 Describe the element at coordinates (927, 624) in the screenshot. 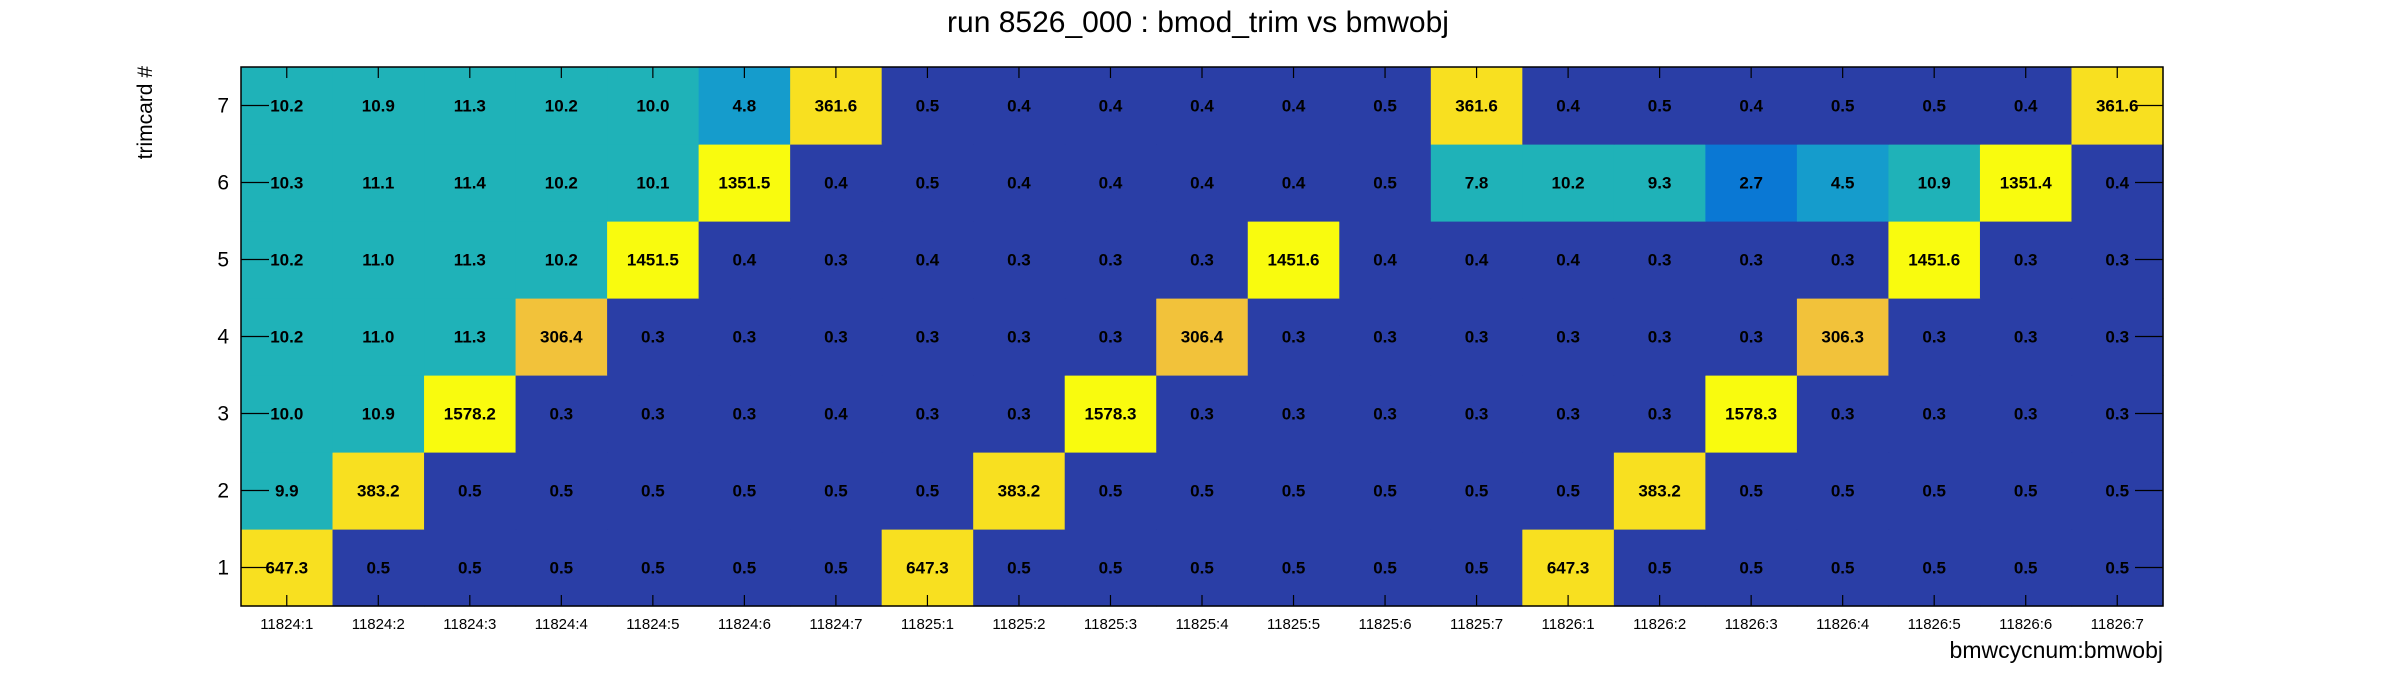

I see `x-tick-label: 11825:1` at that location.